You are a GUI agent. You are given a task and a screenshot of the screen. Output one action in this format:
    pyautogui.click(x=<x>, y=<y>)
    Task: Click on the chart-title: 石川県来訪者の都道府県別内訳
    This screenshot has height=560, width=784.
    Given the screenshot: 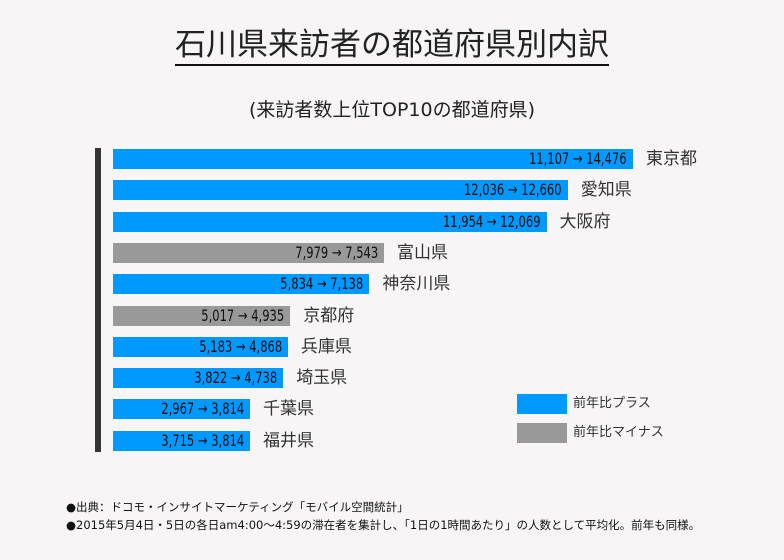 What is the action you would take?
    pyautogui.click(x=392, y=46)
    